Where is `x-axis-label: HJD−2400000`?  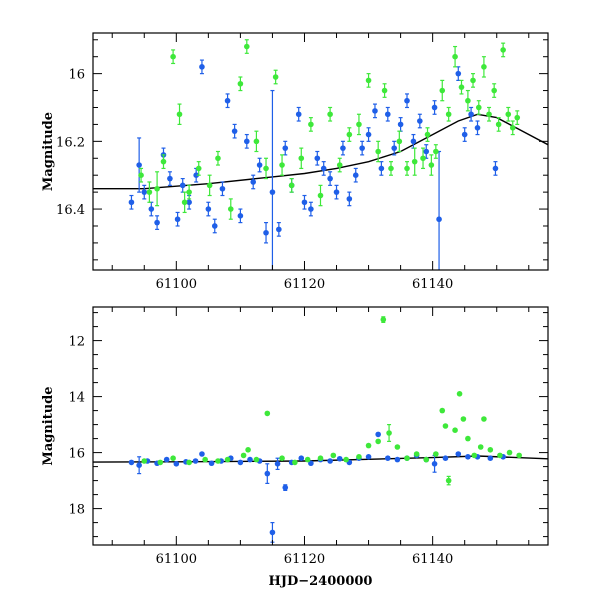
x-axis-label: HJD−2400000 is located at coordinates (321, 581).